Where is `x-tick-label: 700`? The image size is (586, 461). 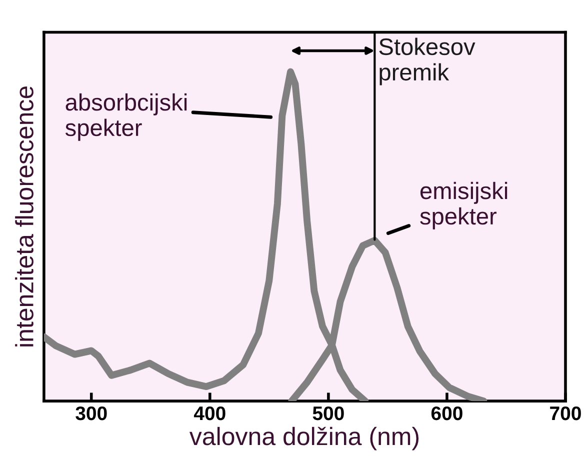 x-tick-label: 700 is located at coordinates (565, 413).